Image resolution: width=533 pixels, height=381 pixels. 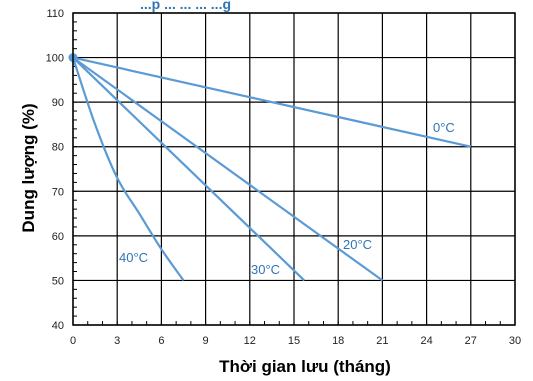 I want to click on series-line, so click(x=128, y=169).